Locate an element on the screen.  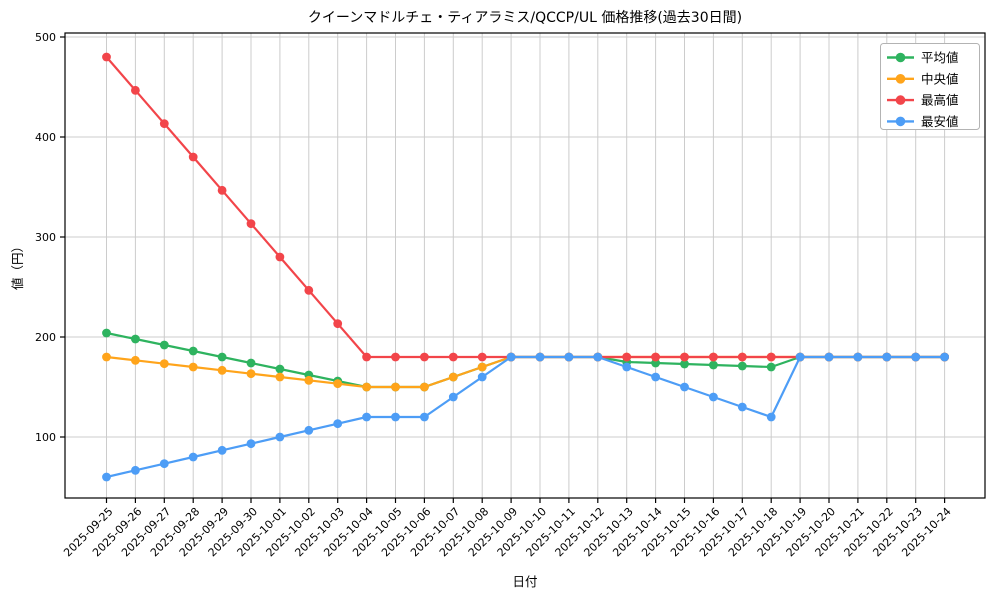
series-average is located at coordinates (525, 360).